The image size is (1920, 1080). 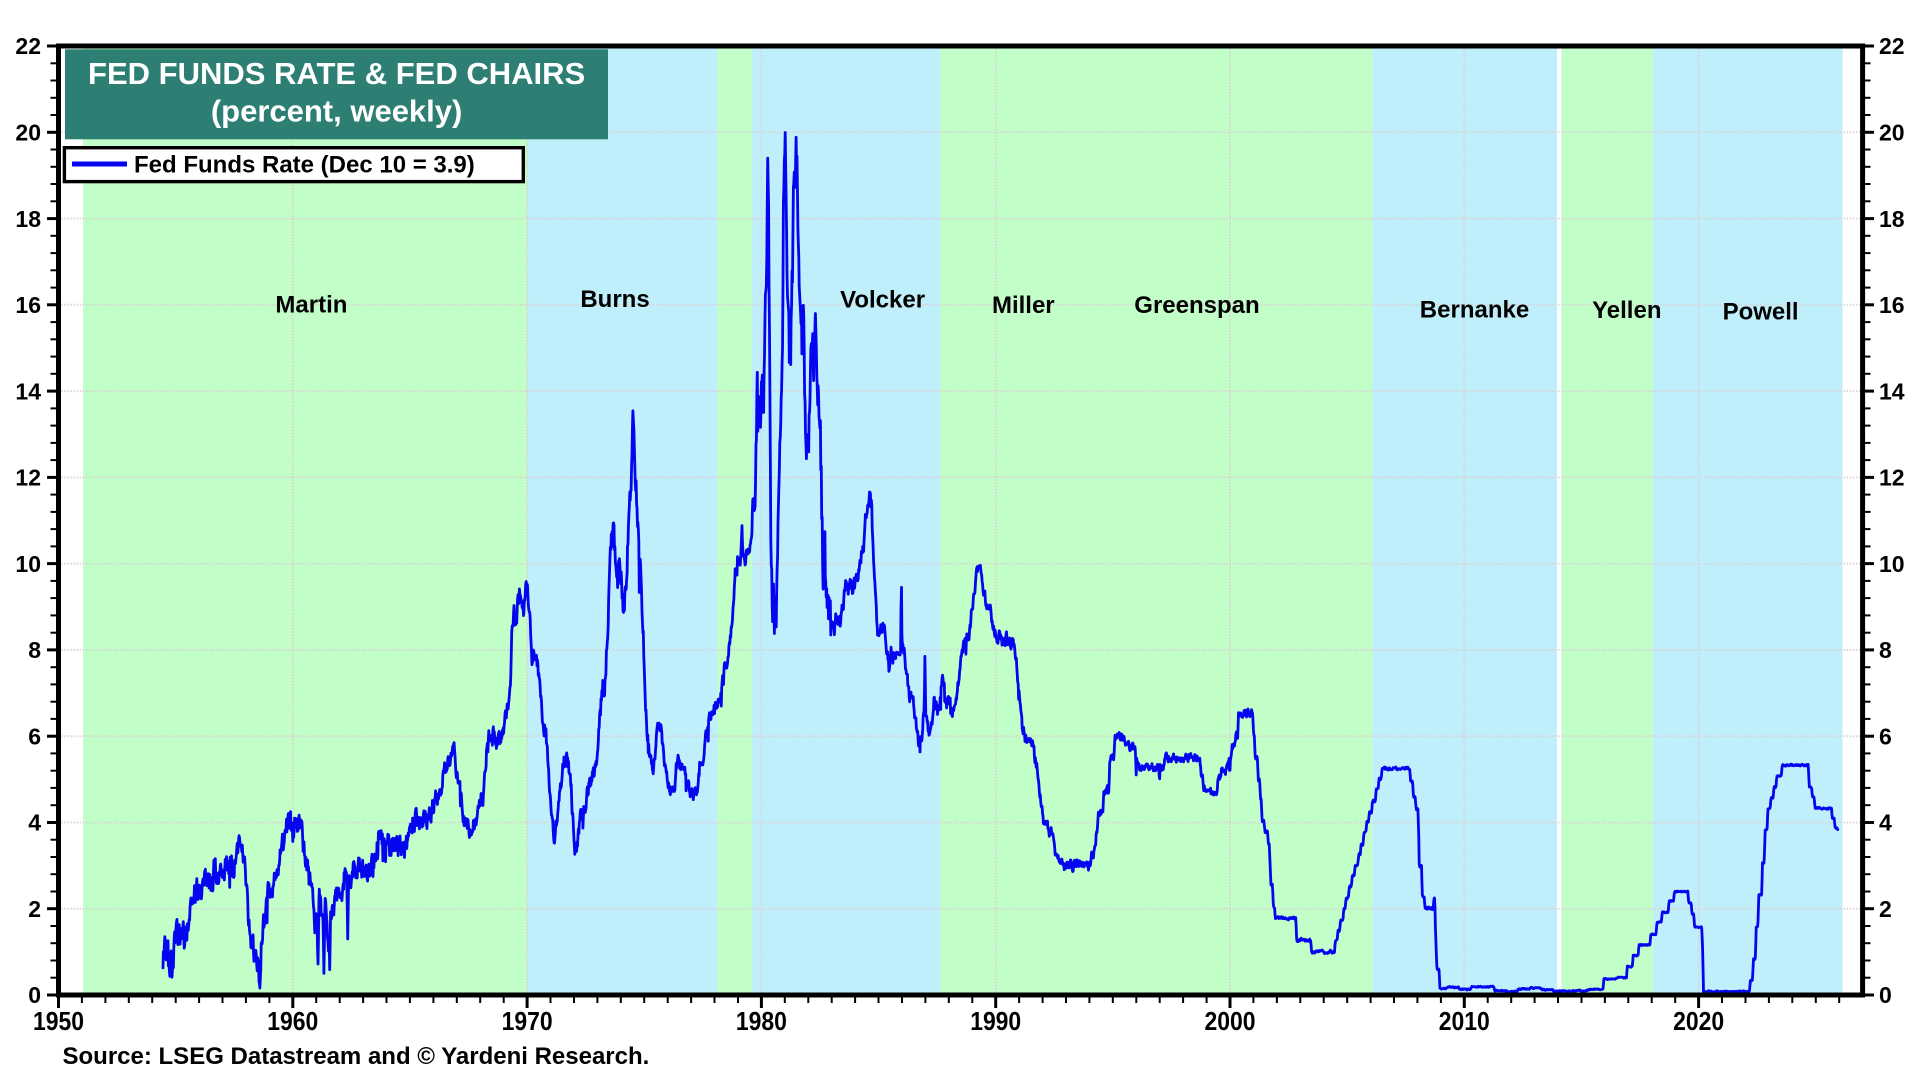 What do you see at coordinates (304, 165) in the screenshot?
I see `svg-text: Fed Funds Rate (Dec 10 = 3.9)` at bounding box center [304, 165].